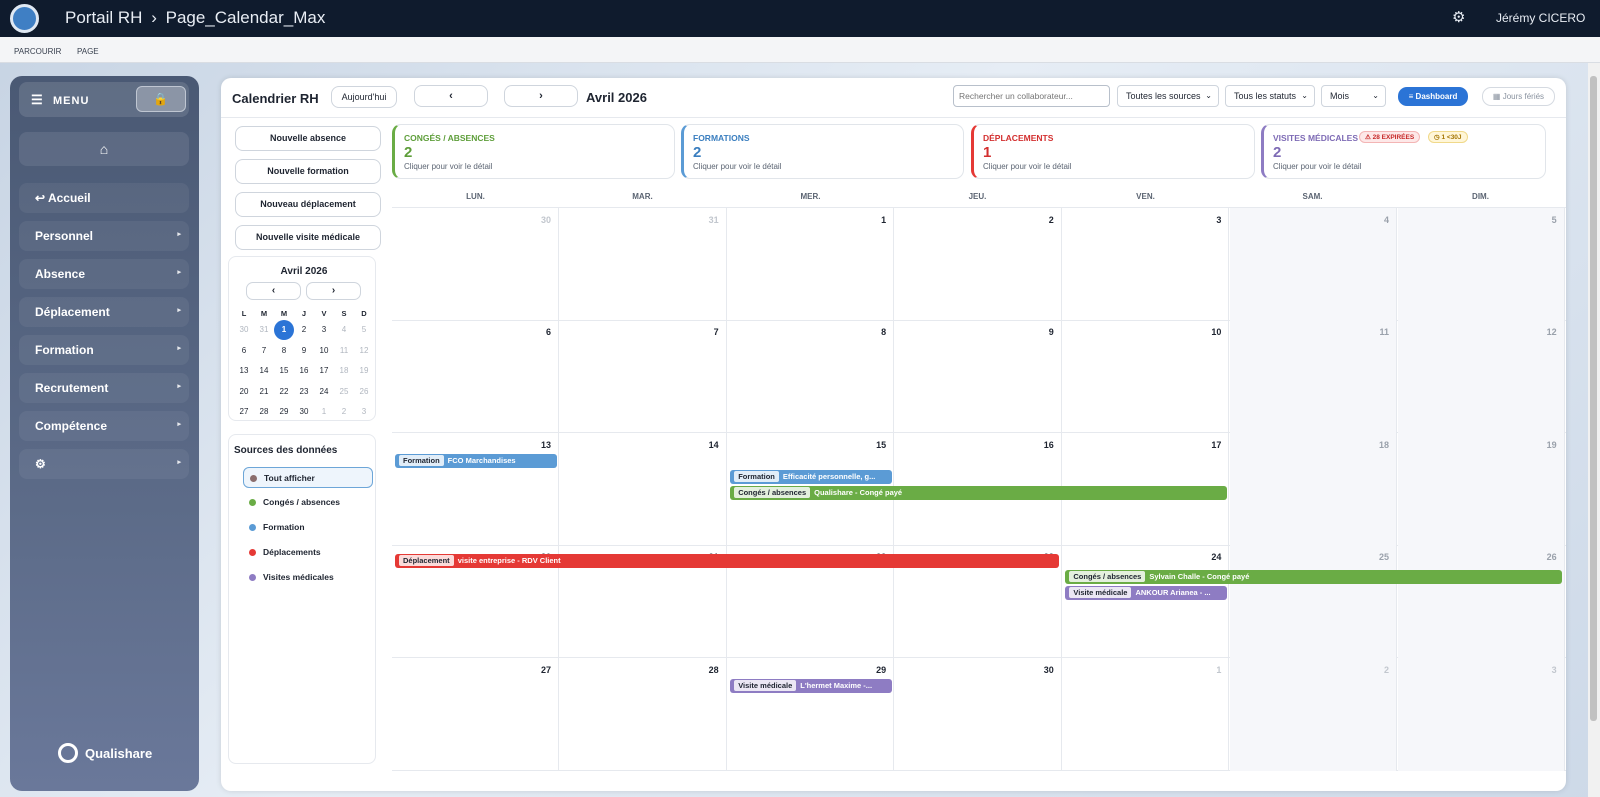  I want to click on mini-day: 27, so click(244, 411).